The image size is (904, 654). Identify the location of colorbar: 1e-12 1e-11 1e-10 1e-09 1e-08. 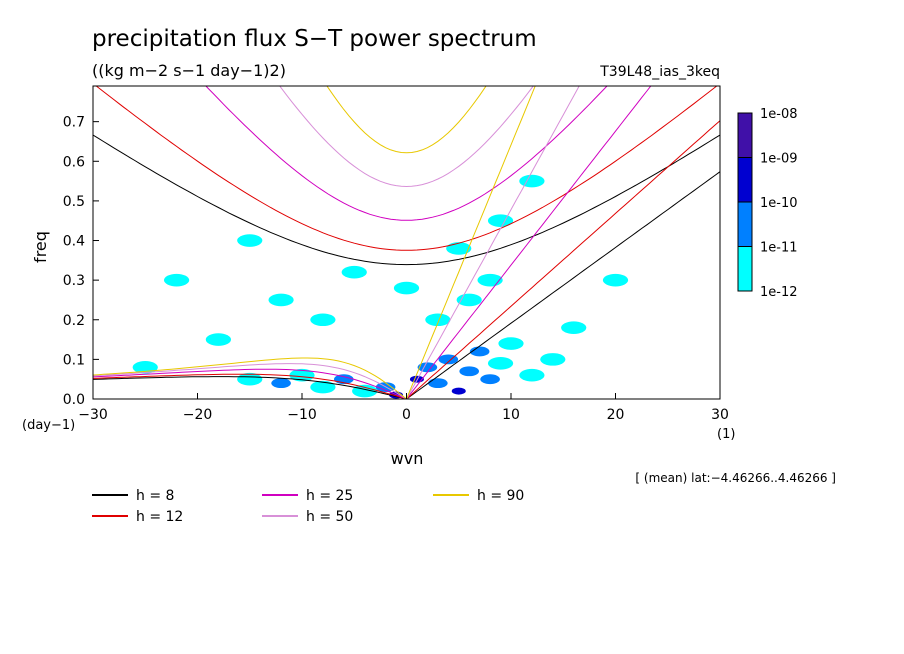
(767, 203).